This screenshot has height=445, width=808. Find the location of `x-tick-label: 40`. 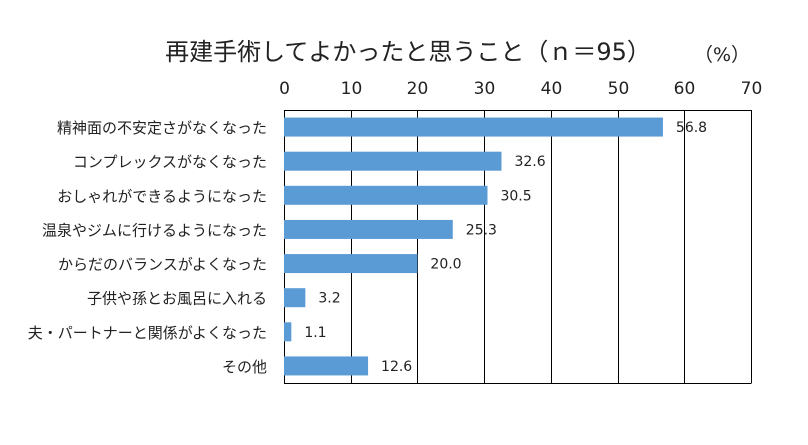

x-tick-label: 40 is located at coordinates (552, 89).